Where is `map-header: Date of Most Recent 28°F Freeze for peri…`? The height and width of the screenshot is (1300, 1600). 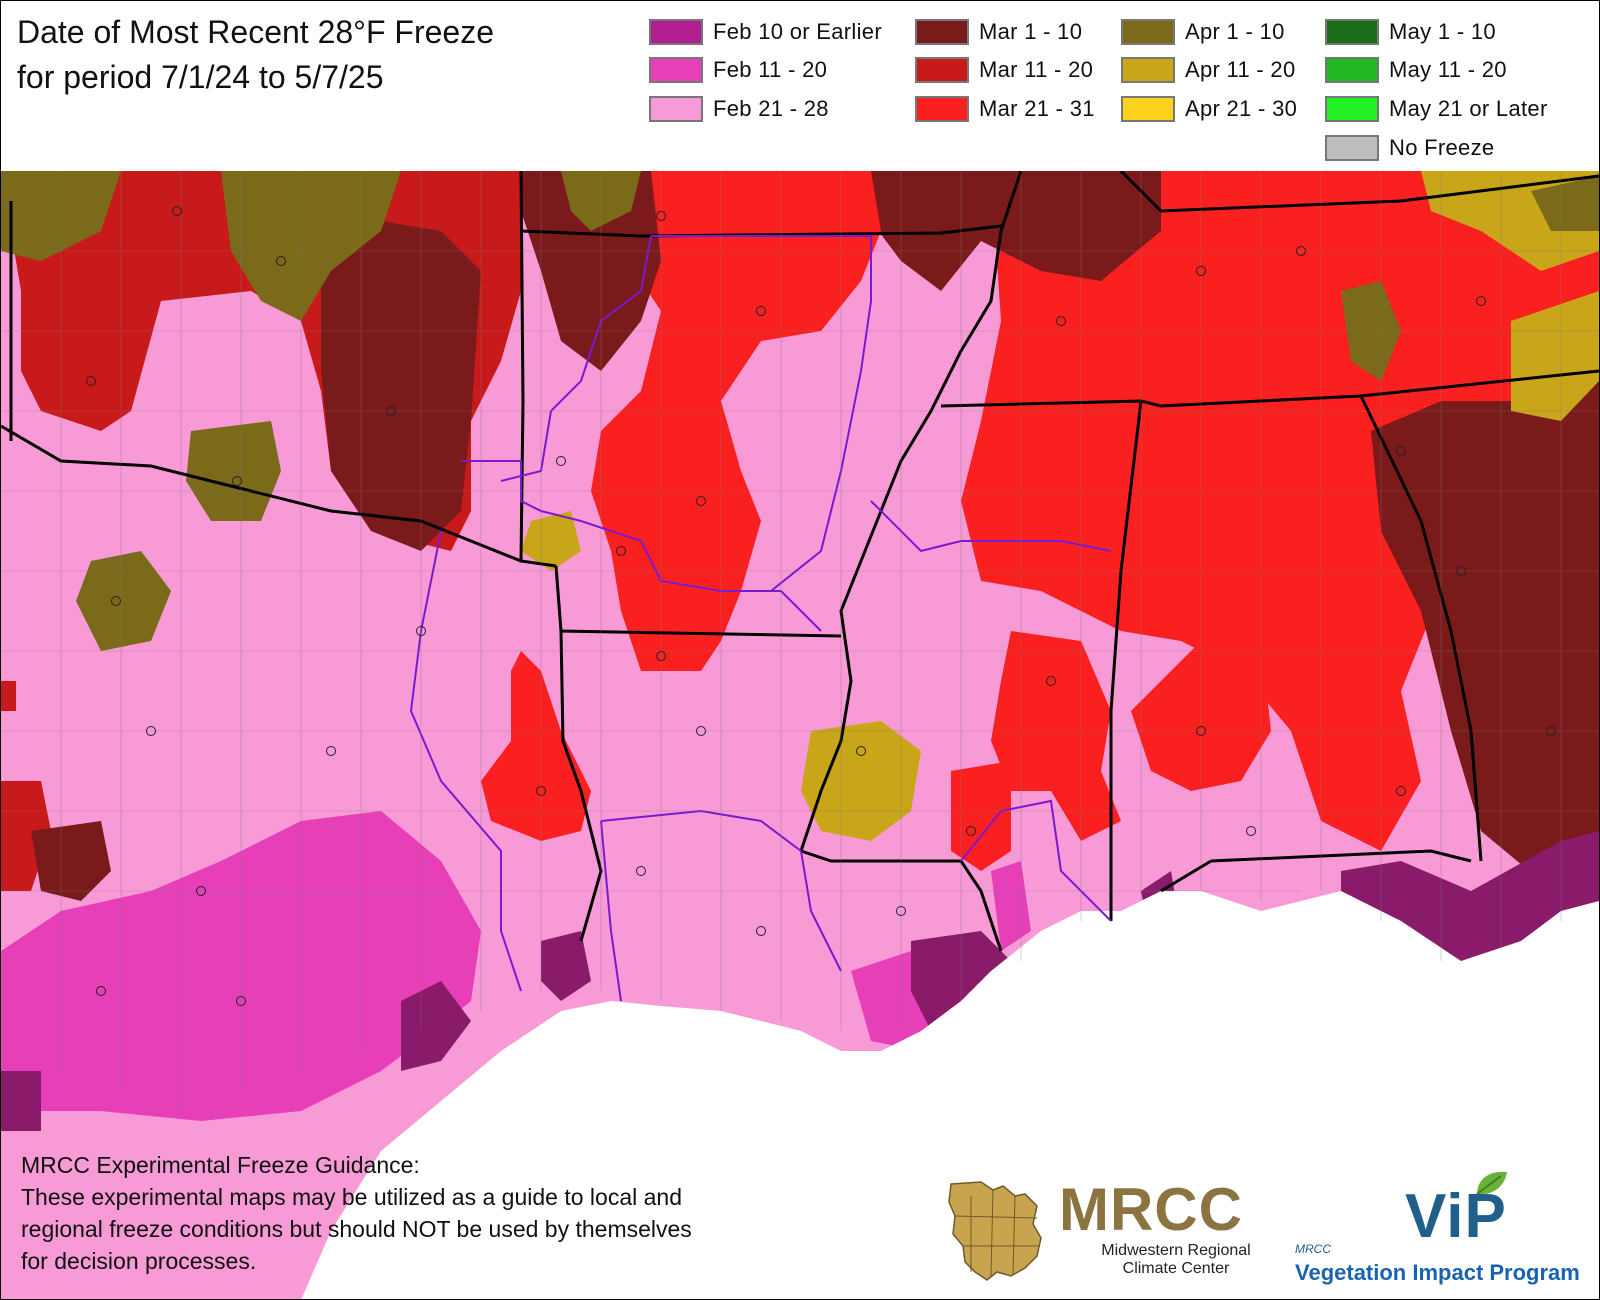 map-header: Date of Most Recent 28°F Freeze for peri… is located at coordinates (800, 86).